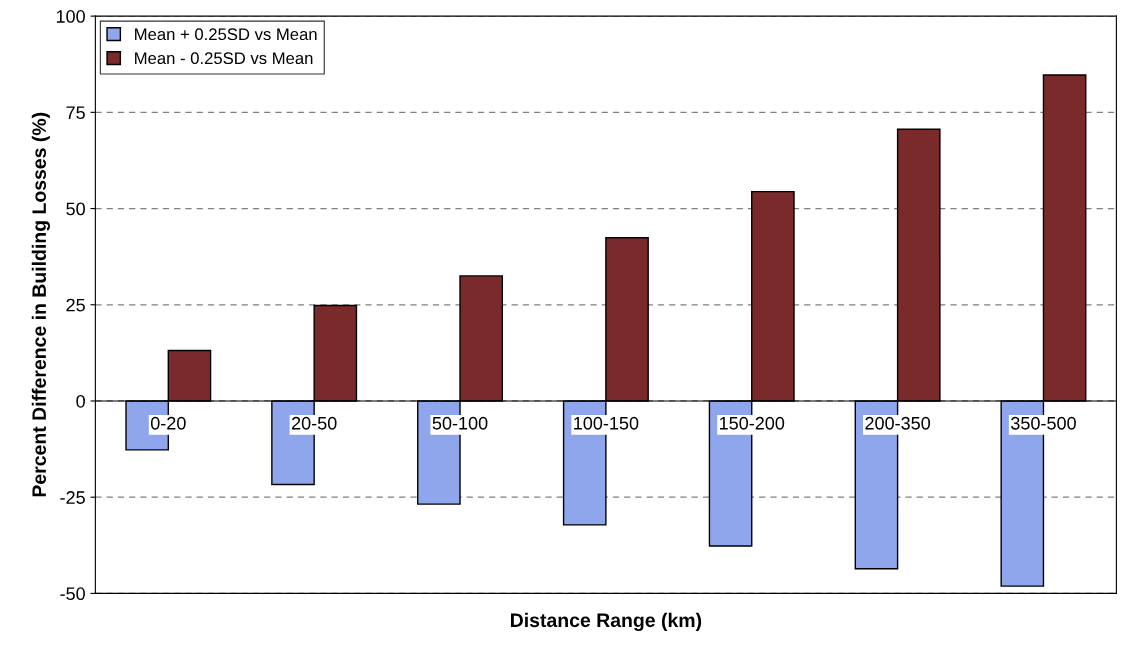  Describe the element at coordinates (226, 34) in the screenshot. I see `legend-label: Mean + 0.25SD vs Mean` at that location.